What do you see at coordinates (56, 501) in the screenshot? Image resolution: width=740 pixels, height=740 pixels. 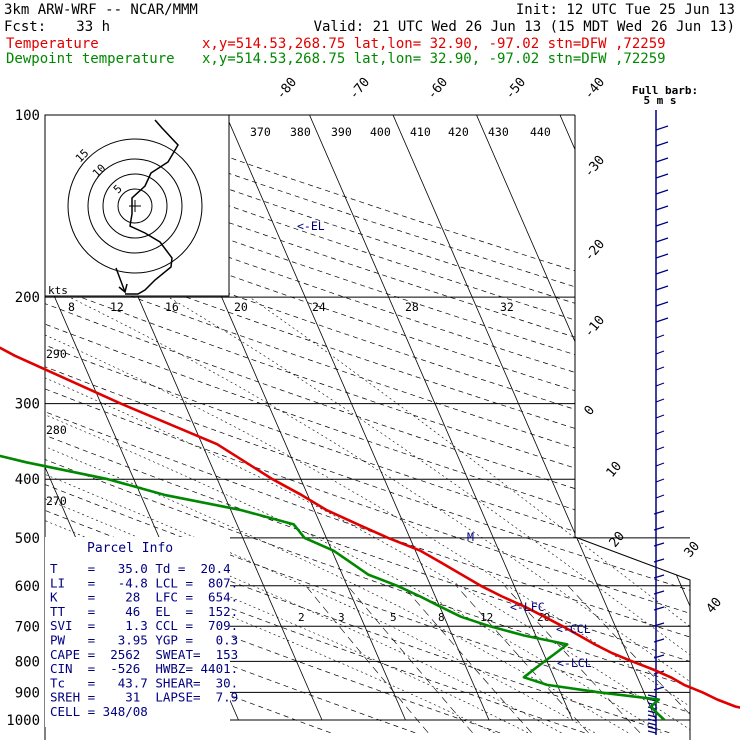 I see `theta-label: 270` at bounding box center [56, 501].